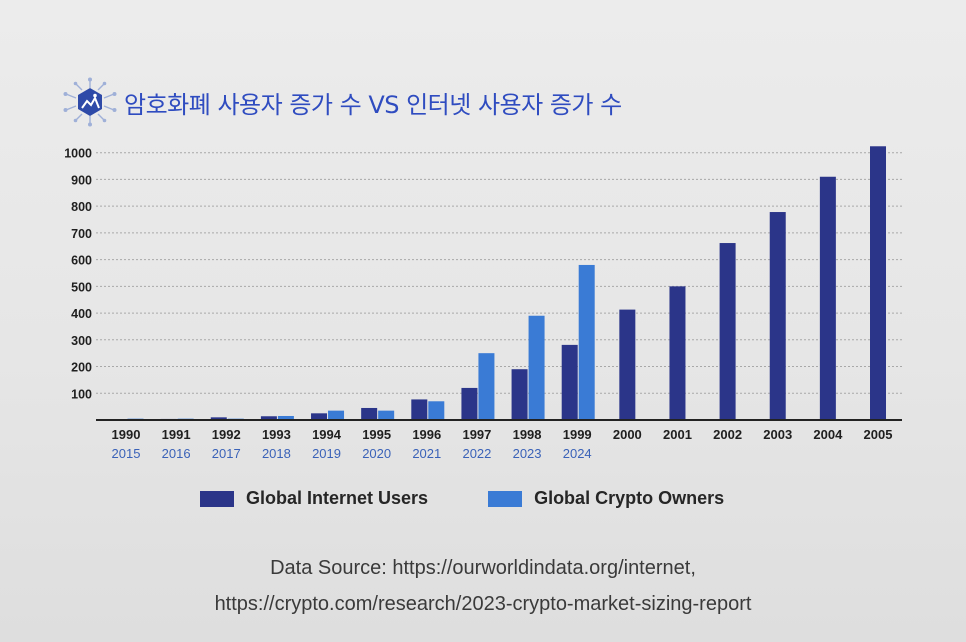 The width and height of the screenshot is (966, 642). I want to click on x-tick-label-secondary: 2019, so click(326, 453).